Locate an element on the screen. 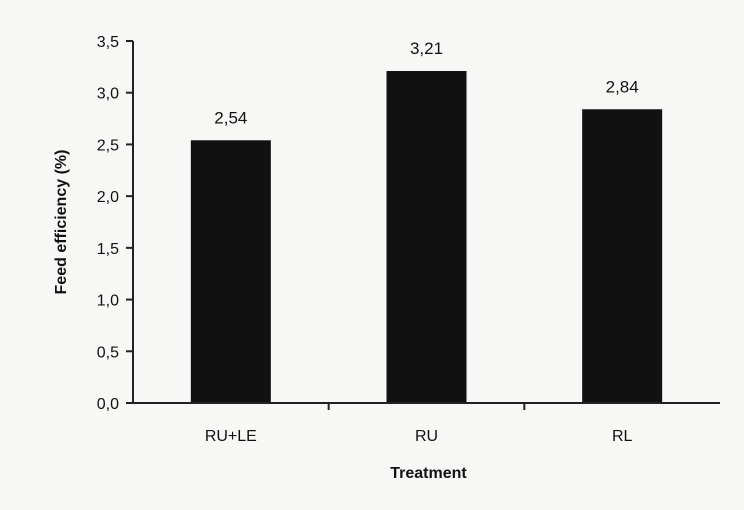 The image size is (744, 510). y-tick-label: 3,0 is located at coordinates (108, 94).